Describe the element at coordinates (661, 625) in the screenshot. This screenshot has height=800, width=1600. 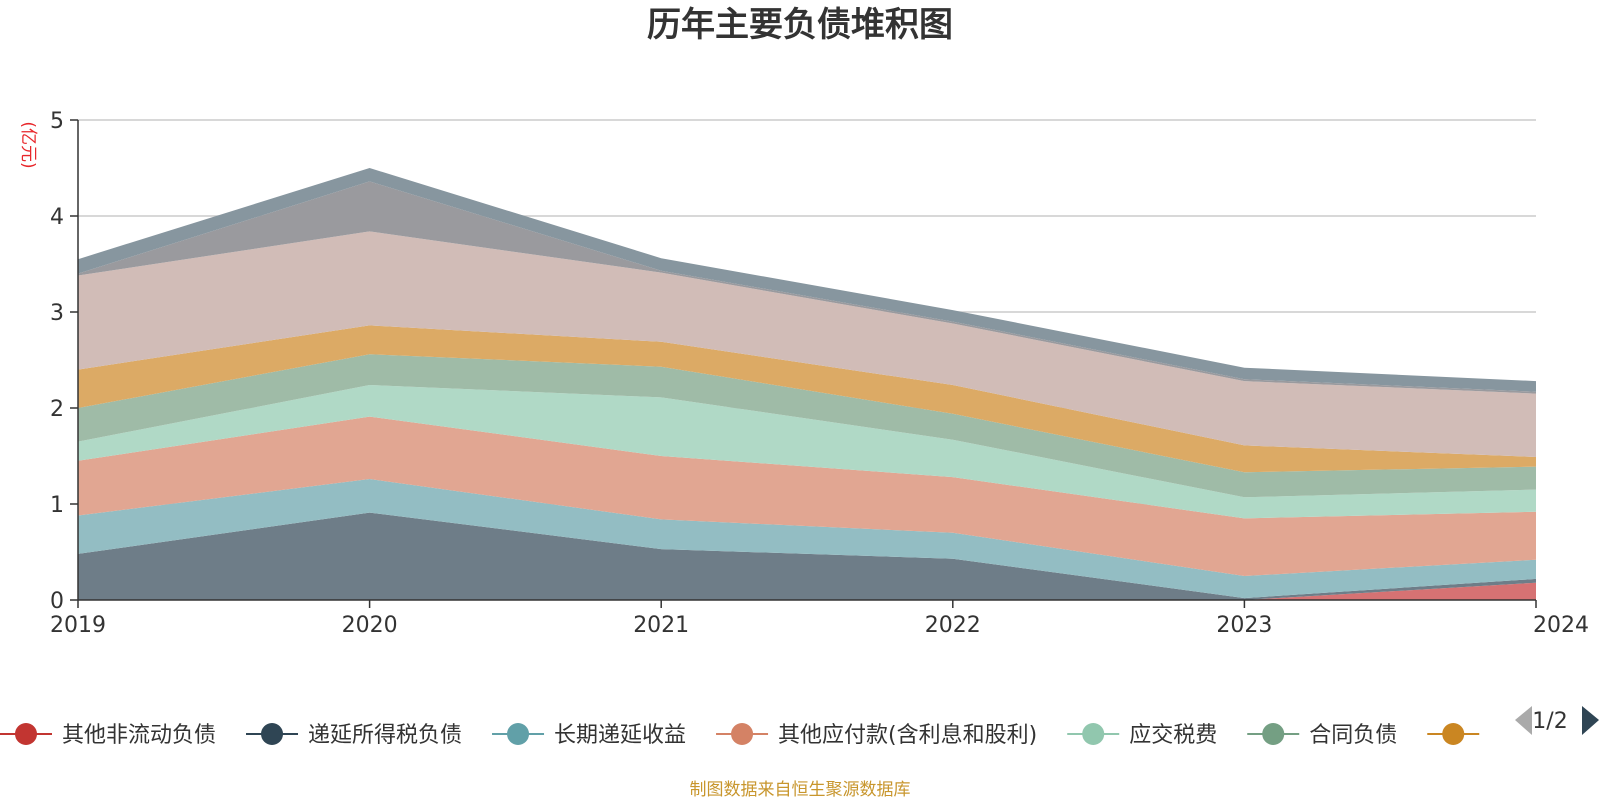
I see `x-tick-label: 2021` at that location.